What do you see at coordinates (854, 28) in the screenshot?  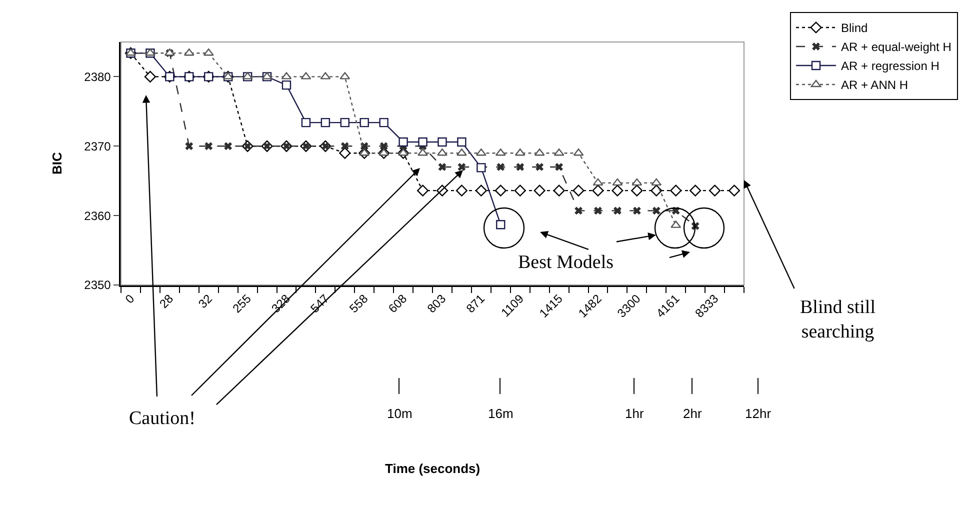 I see `legend-label: Blind` at bounding box center [854, 28].